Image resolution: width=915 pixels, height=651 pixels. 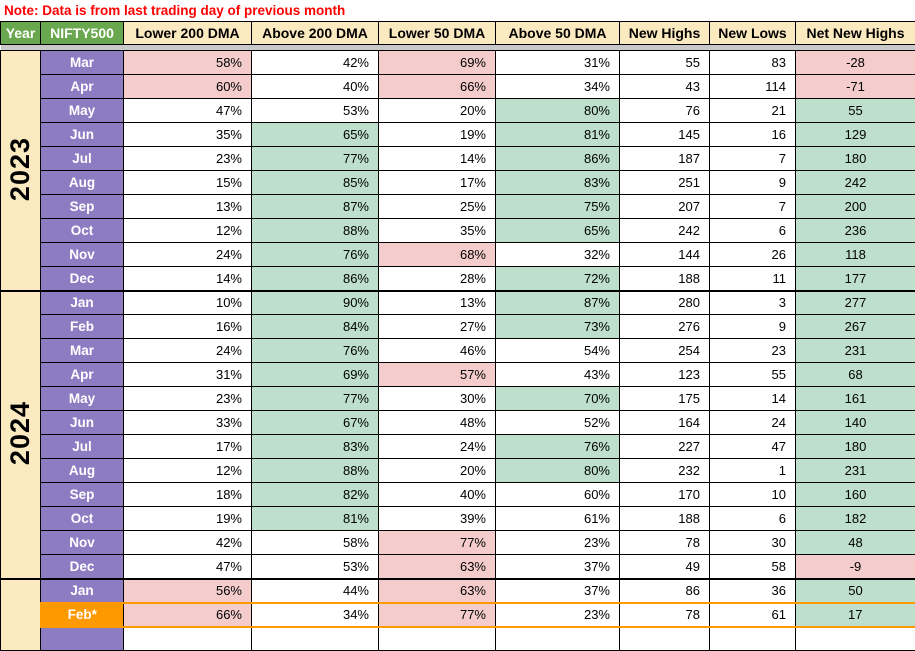 I want to click on column-header-above-200-dma: Above 200 DMA, so click(x=315, y=33).